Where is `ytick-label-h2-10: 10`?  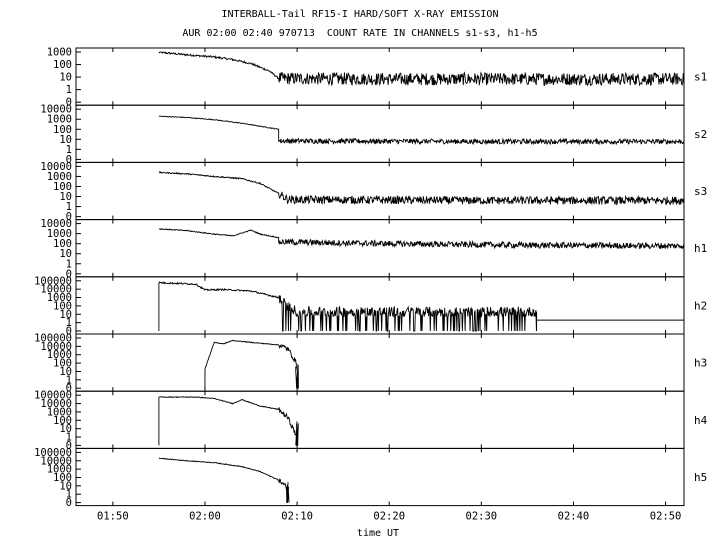 ytick-label-h2-10: 10 is located at coordinates (65, 315).